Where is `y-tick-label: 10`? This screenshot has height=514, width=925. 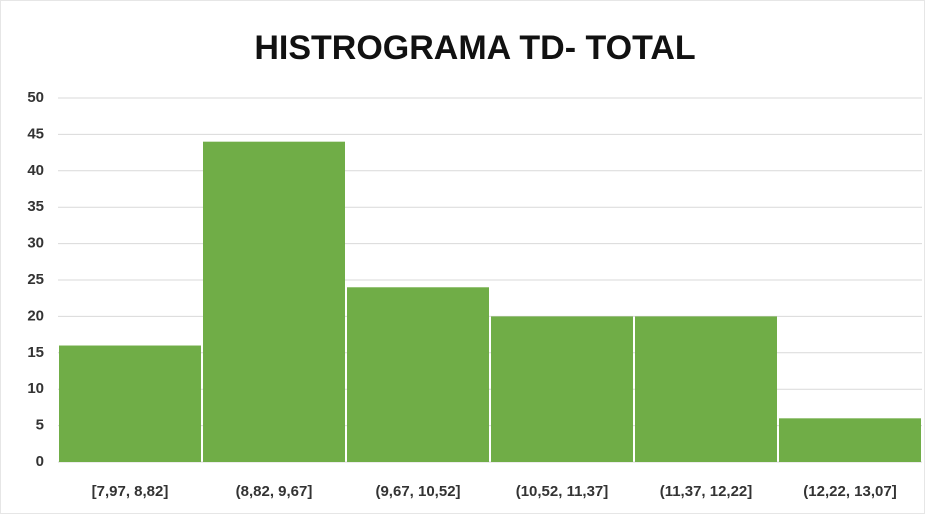 y-tick-label: 10 is located at coordinates (35, 388).